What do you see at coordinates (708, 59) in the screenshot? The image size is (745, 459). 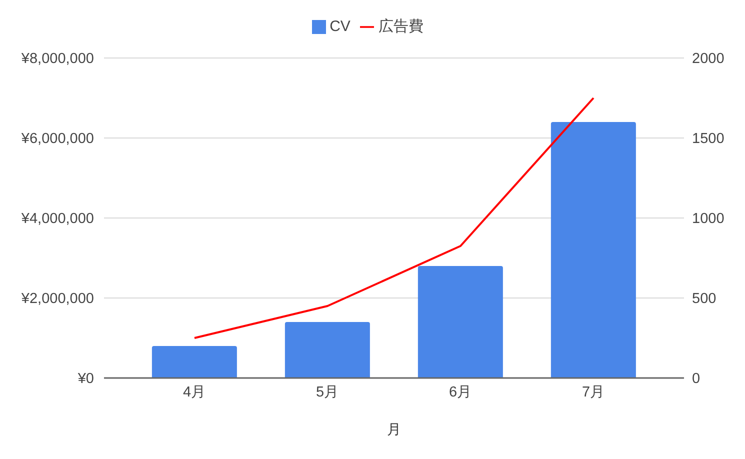 I see `y2-tick-label: 2000` at bounding box center [708, 59].